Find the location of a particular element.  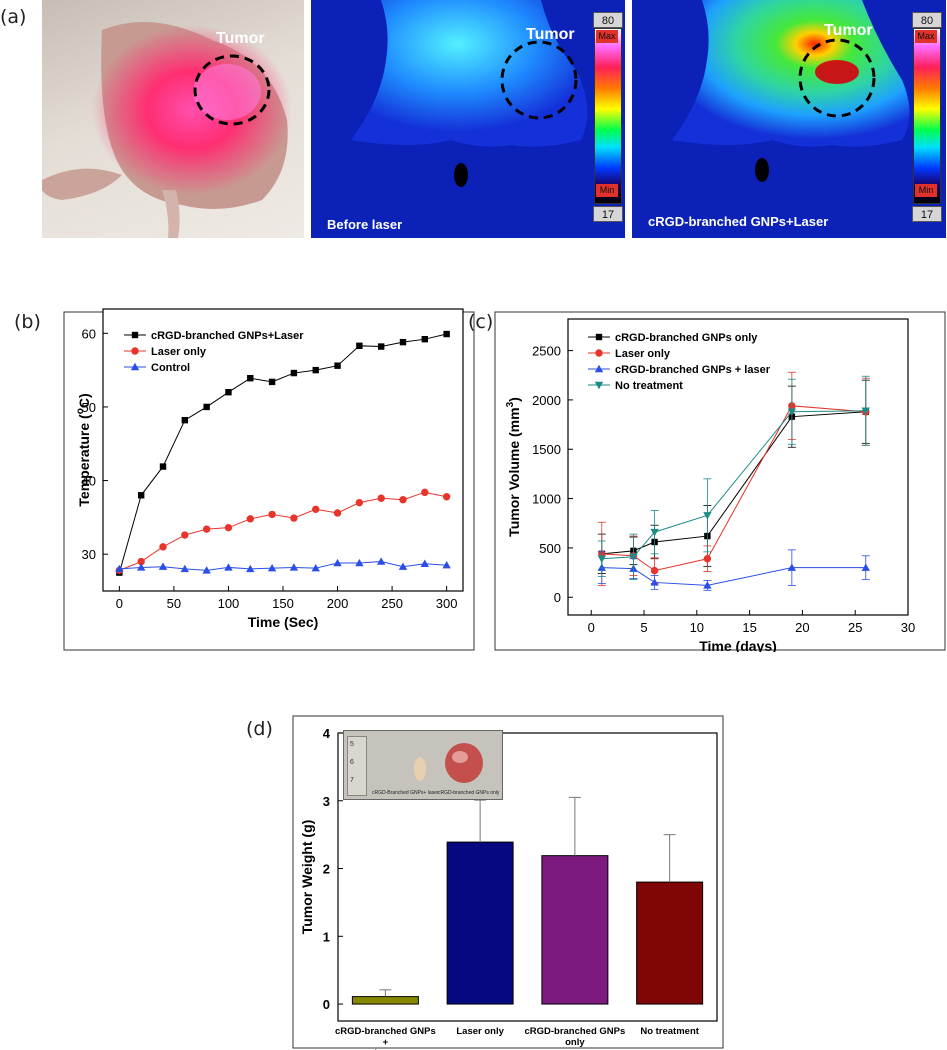

x-tick-label: 15 is located at coordinates (749, 627).